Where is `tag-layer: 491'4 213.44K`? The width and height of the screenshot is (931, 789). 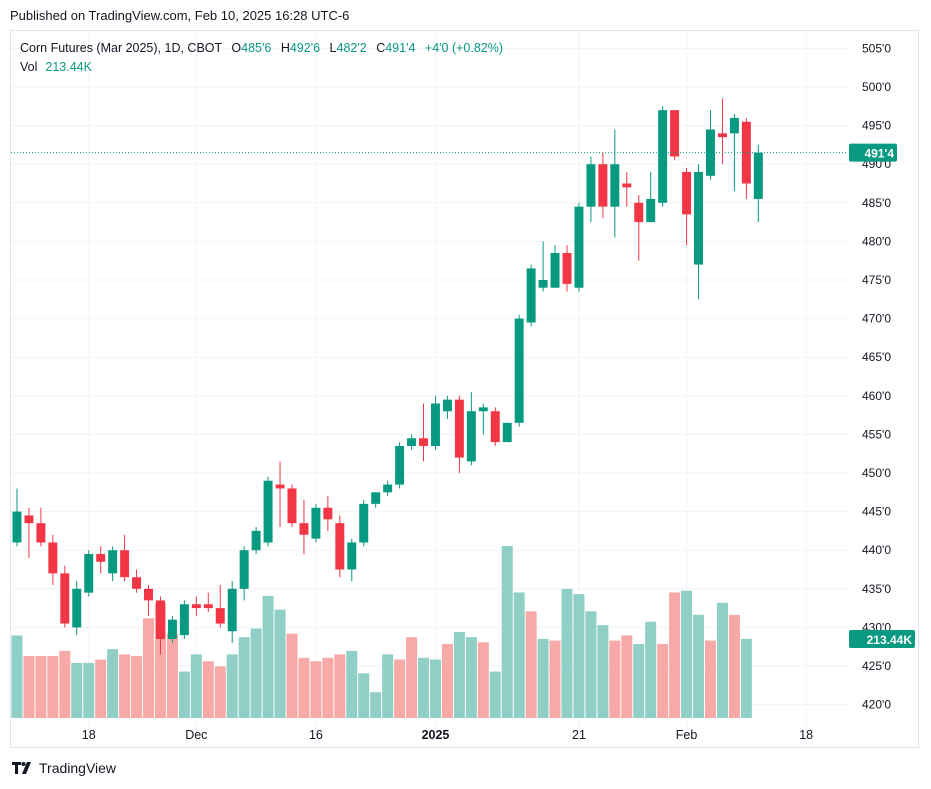 tag-layer: 491'4 213.44K is located at coordinates (882, 395).